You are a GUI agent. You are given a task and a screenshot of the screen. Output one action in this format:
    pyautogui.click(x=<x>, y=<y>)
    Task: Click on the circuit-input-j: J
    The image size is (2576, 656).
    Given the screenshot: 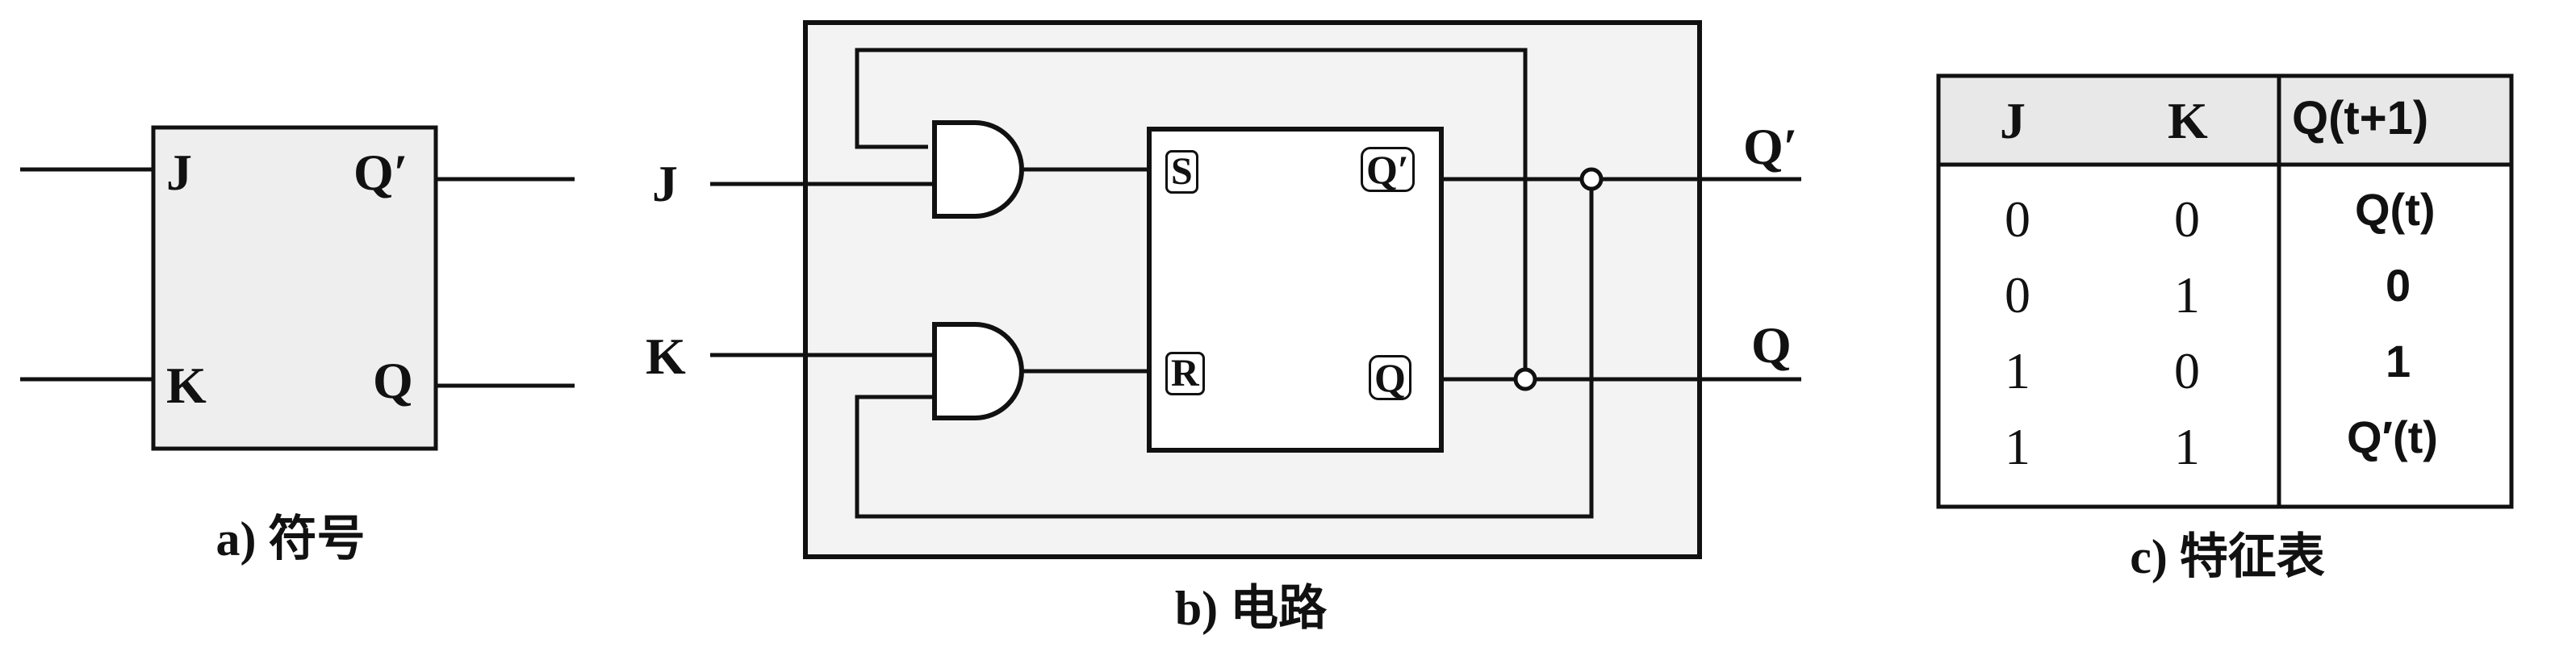 What is the action you would take?
    pyautogui.click(x=665, y=183)
    